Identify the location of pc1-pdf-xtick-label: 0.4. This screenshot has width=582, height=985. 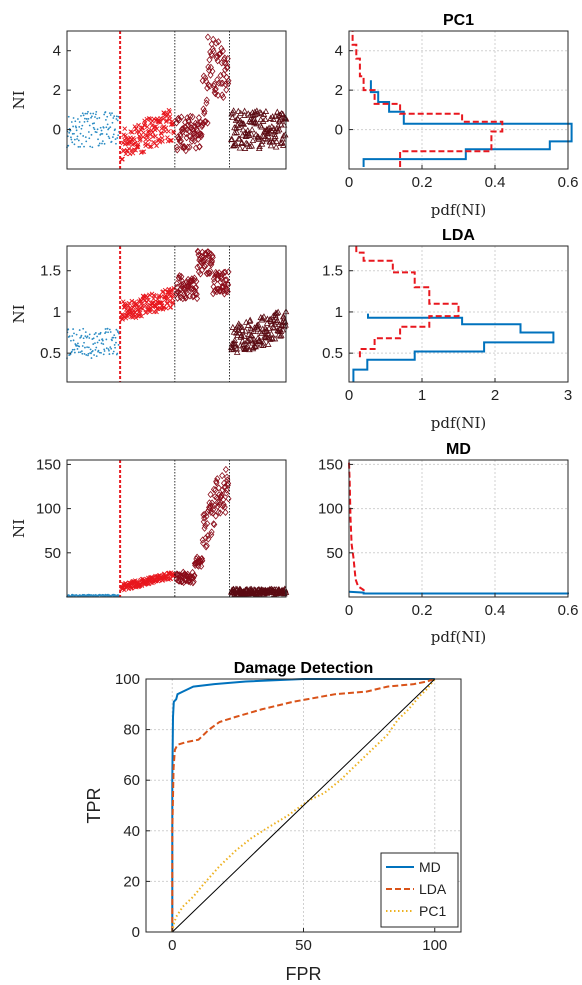
(495, 182).